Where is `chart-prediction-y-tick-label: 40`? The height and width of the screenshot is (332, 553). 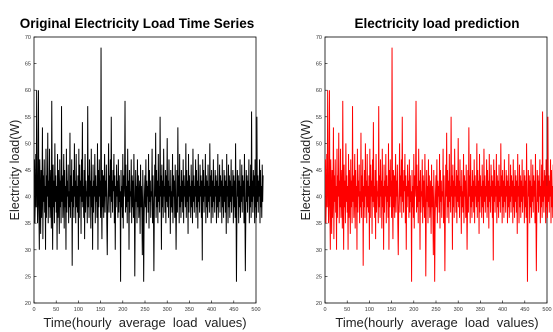
chart-prediction-y-tick-label: 40 is located at coordinates (319, 198).